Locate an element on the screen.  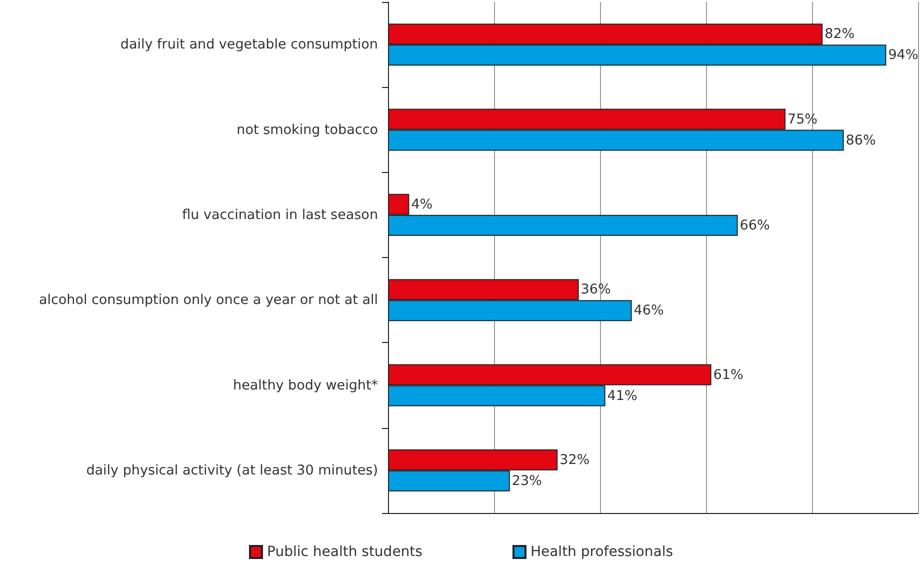
y-tick-label: healthy body weight* is located at coordinates (305, 385).